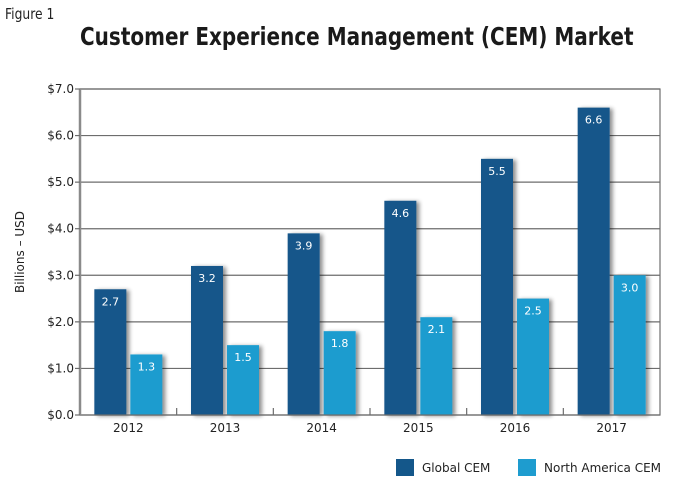 Image resolution: width=675 pixels, height=480 pixels. I want to click on legend-label: North America CEM, so click(602, 468).